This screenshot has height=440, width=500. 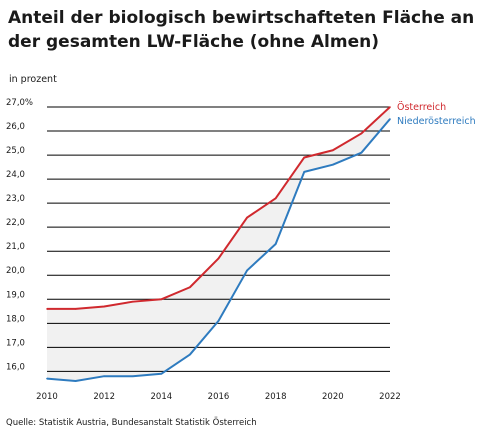 I want to click on legend-label-oesterreich: Österreich, so click(x=421, y=107).